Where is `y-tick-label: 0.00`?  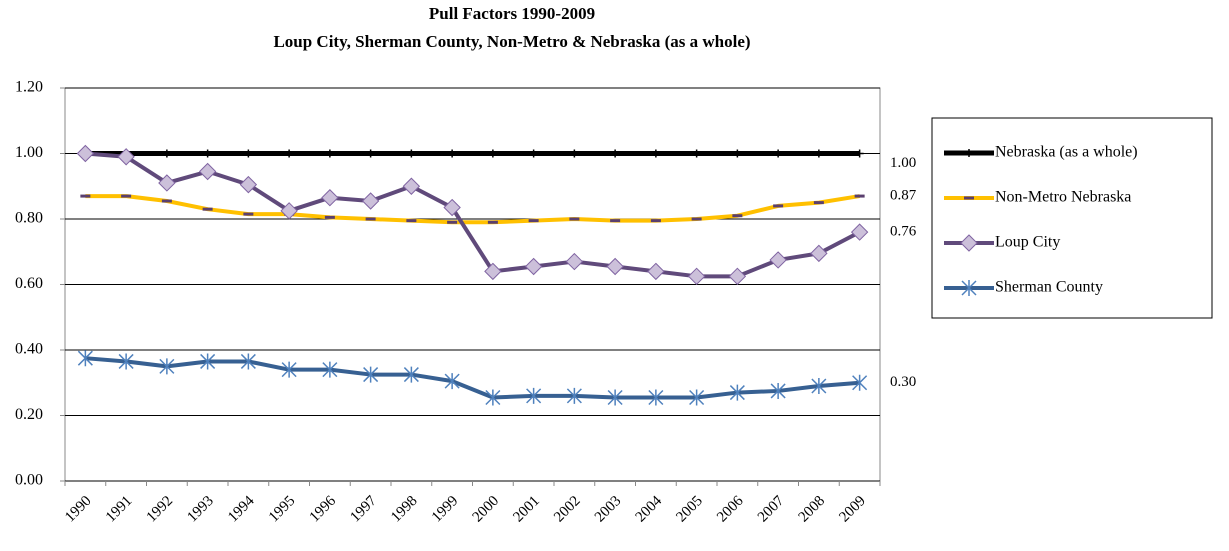 y-tick-label: 0.00 is located at coordinates (29, 480).